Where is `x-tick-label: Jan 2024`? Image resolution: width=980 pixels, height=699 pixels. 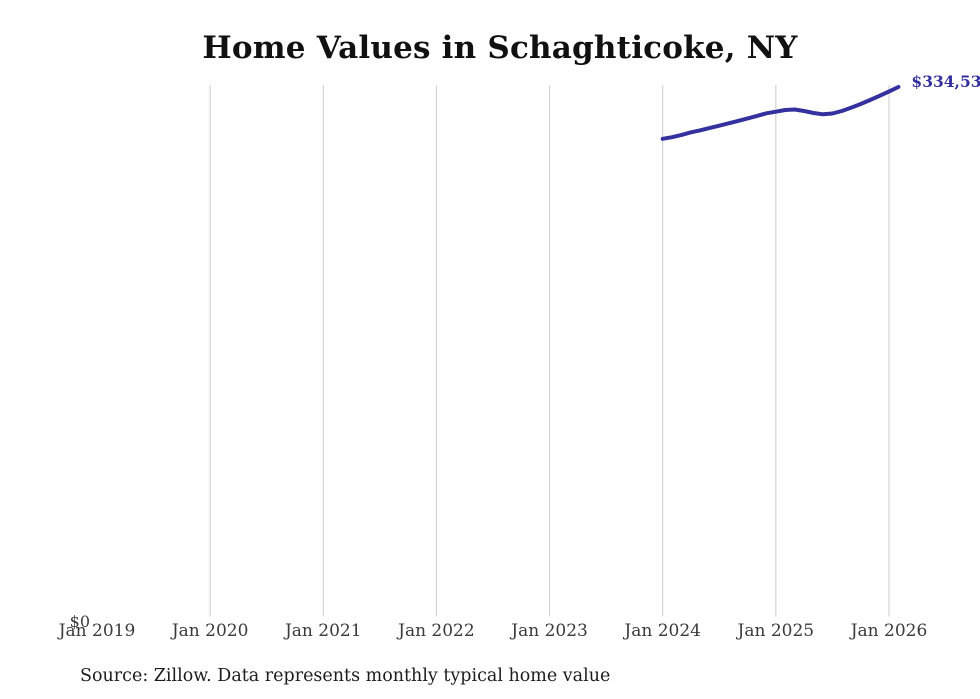
x-tick-label: Jan 2024 is located at coordinates (662, 631).